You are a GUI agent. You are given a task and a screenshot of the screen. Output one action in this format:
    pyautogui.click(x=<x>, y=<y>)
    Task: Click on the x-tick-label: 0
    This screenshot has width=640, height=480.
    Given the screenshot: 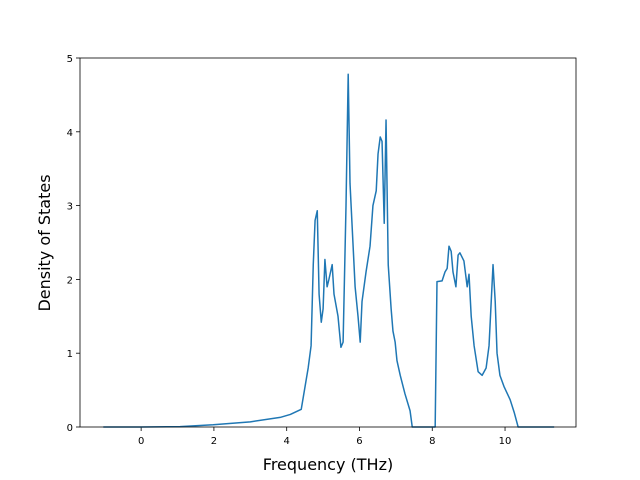 What is the action you would take?
    pyautogui.click(x=141, y=441)
    